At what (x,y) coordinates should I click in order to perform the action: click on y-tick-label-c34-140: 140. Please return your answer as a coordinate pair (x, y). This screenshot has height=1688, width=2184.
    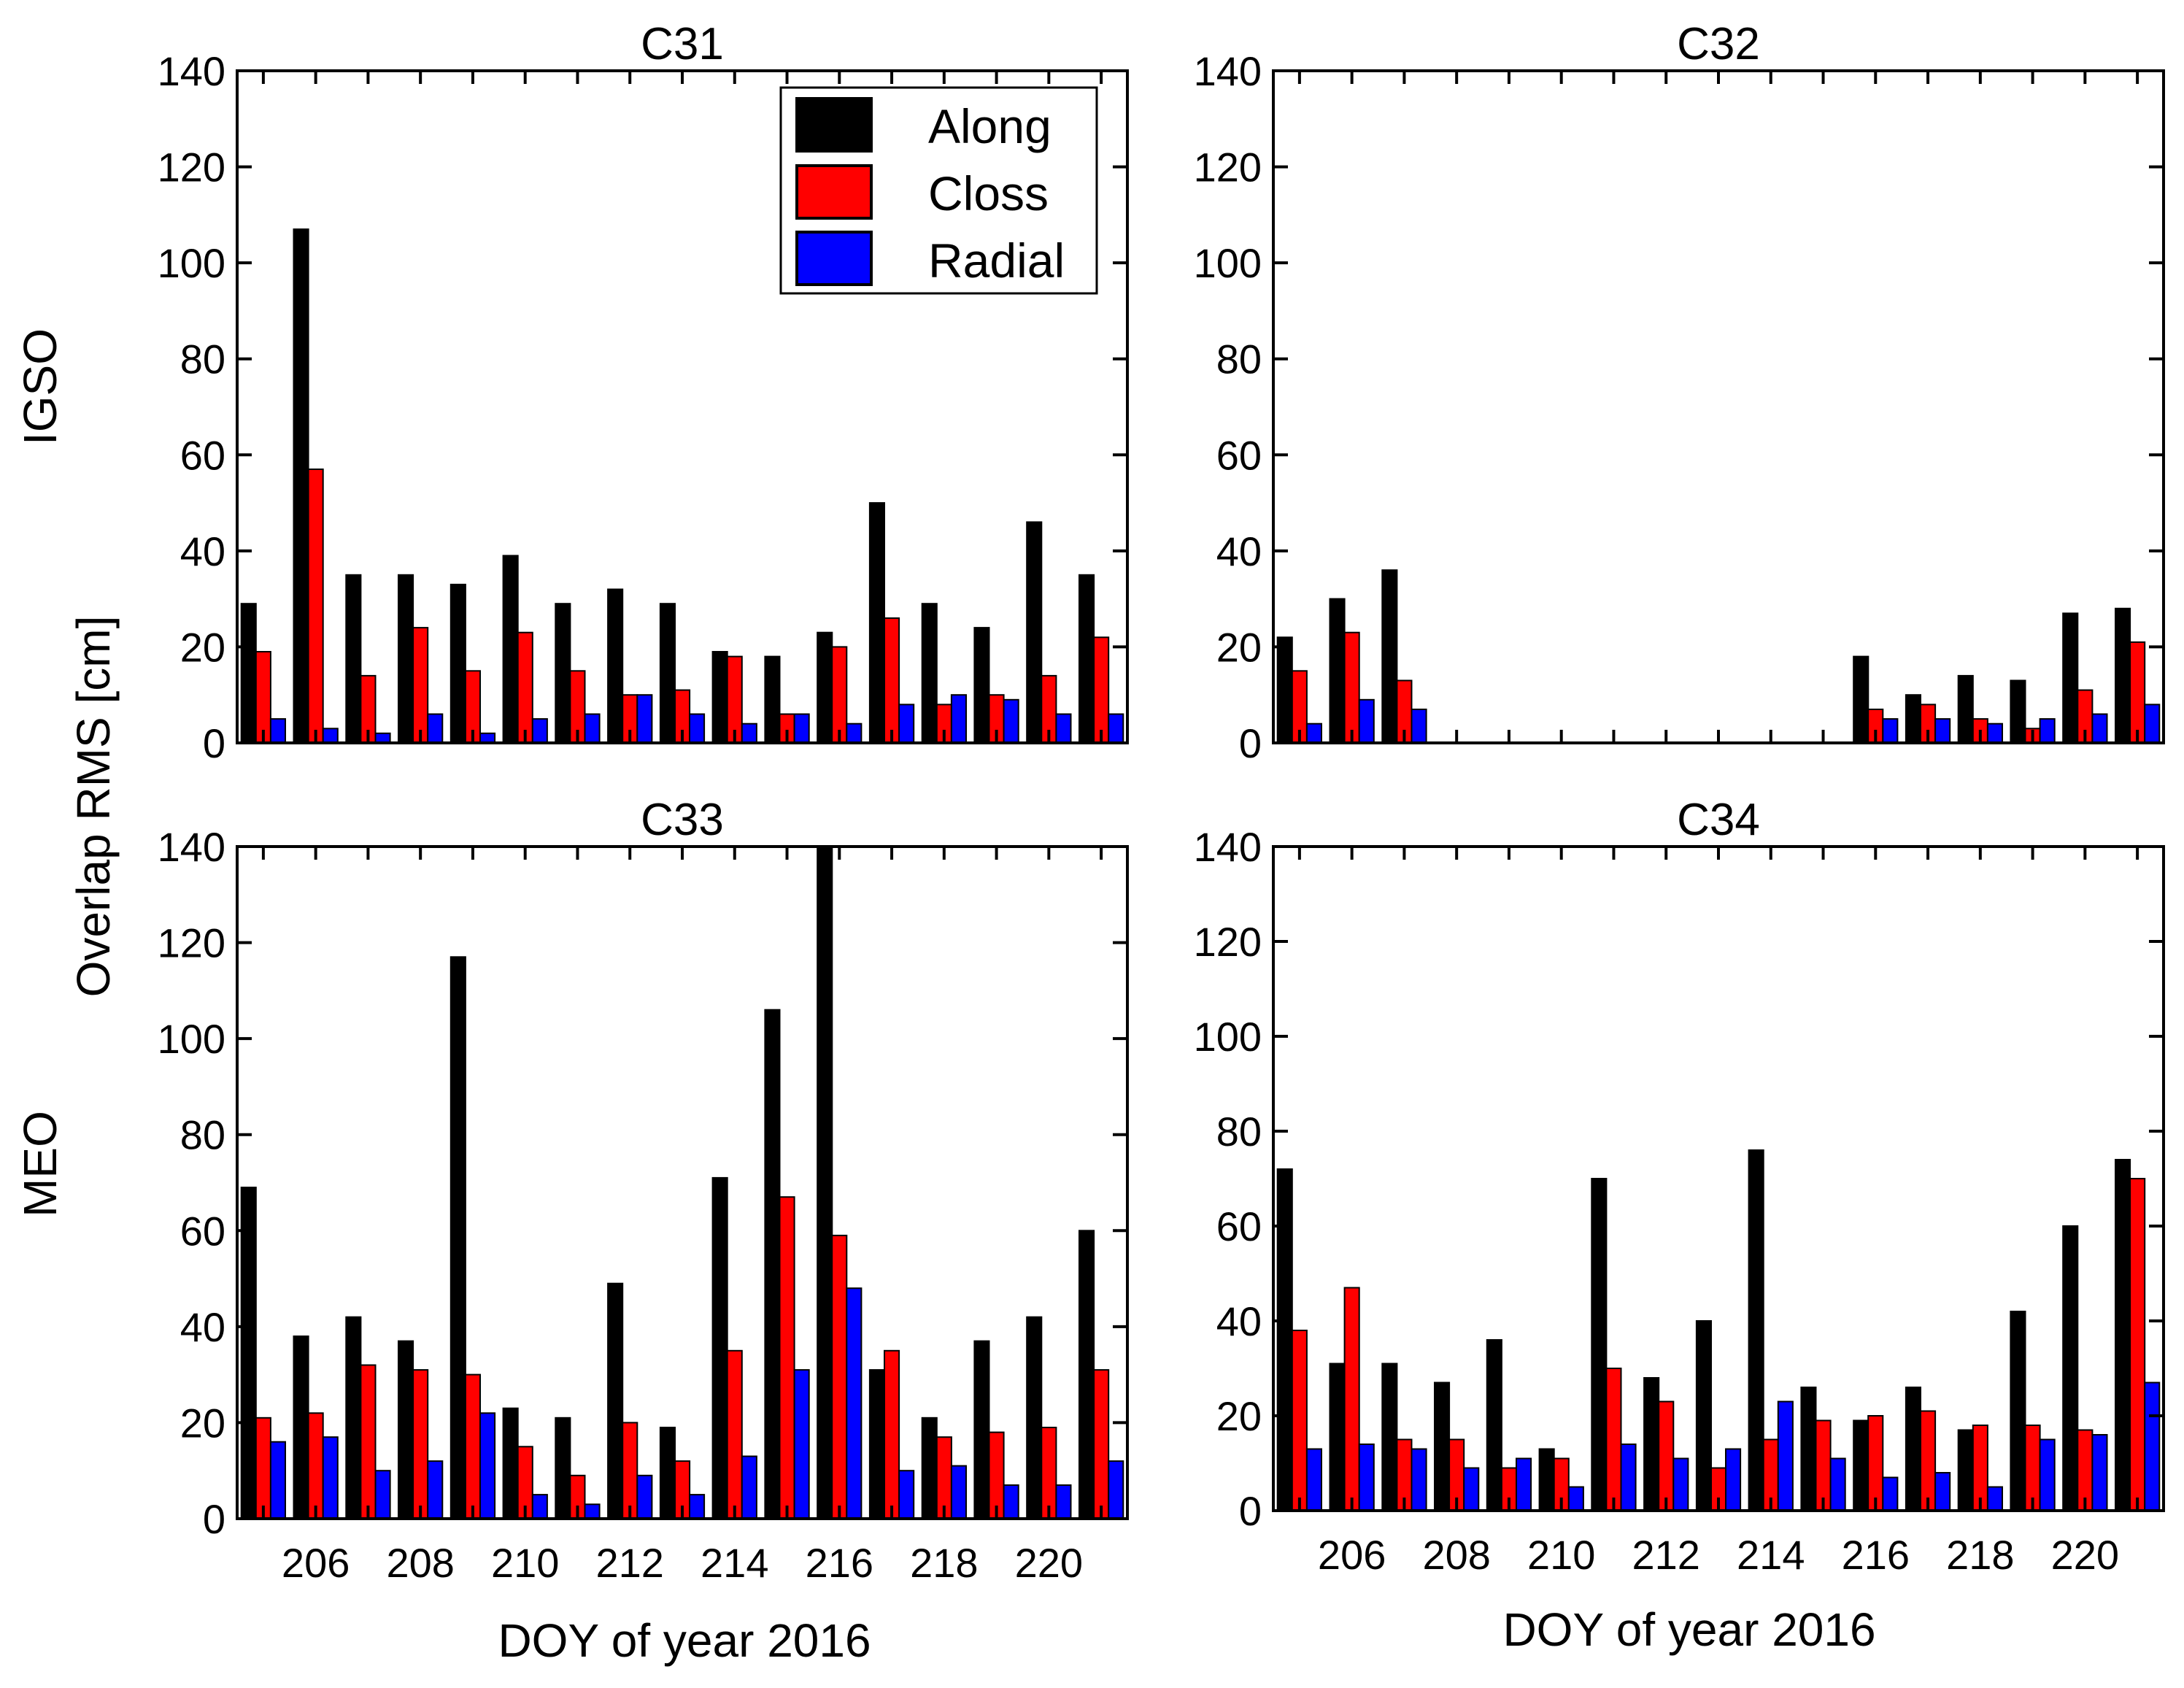
    Looking at the image, I should click on (1228, 847).